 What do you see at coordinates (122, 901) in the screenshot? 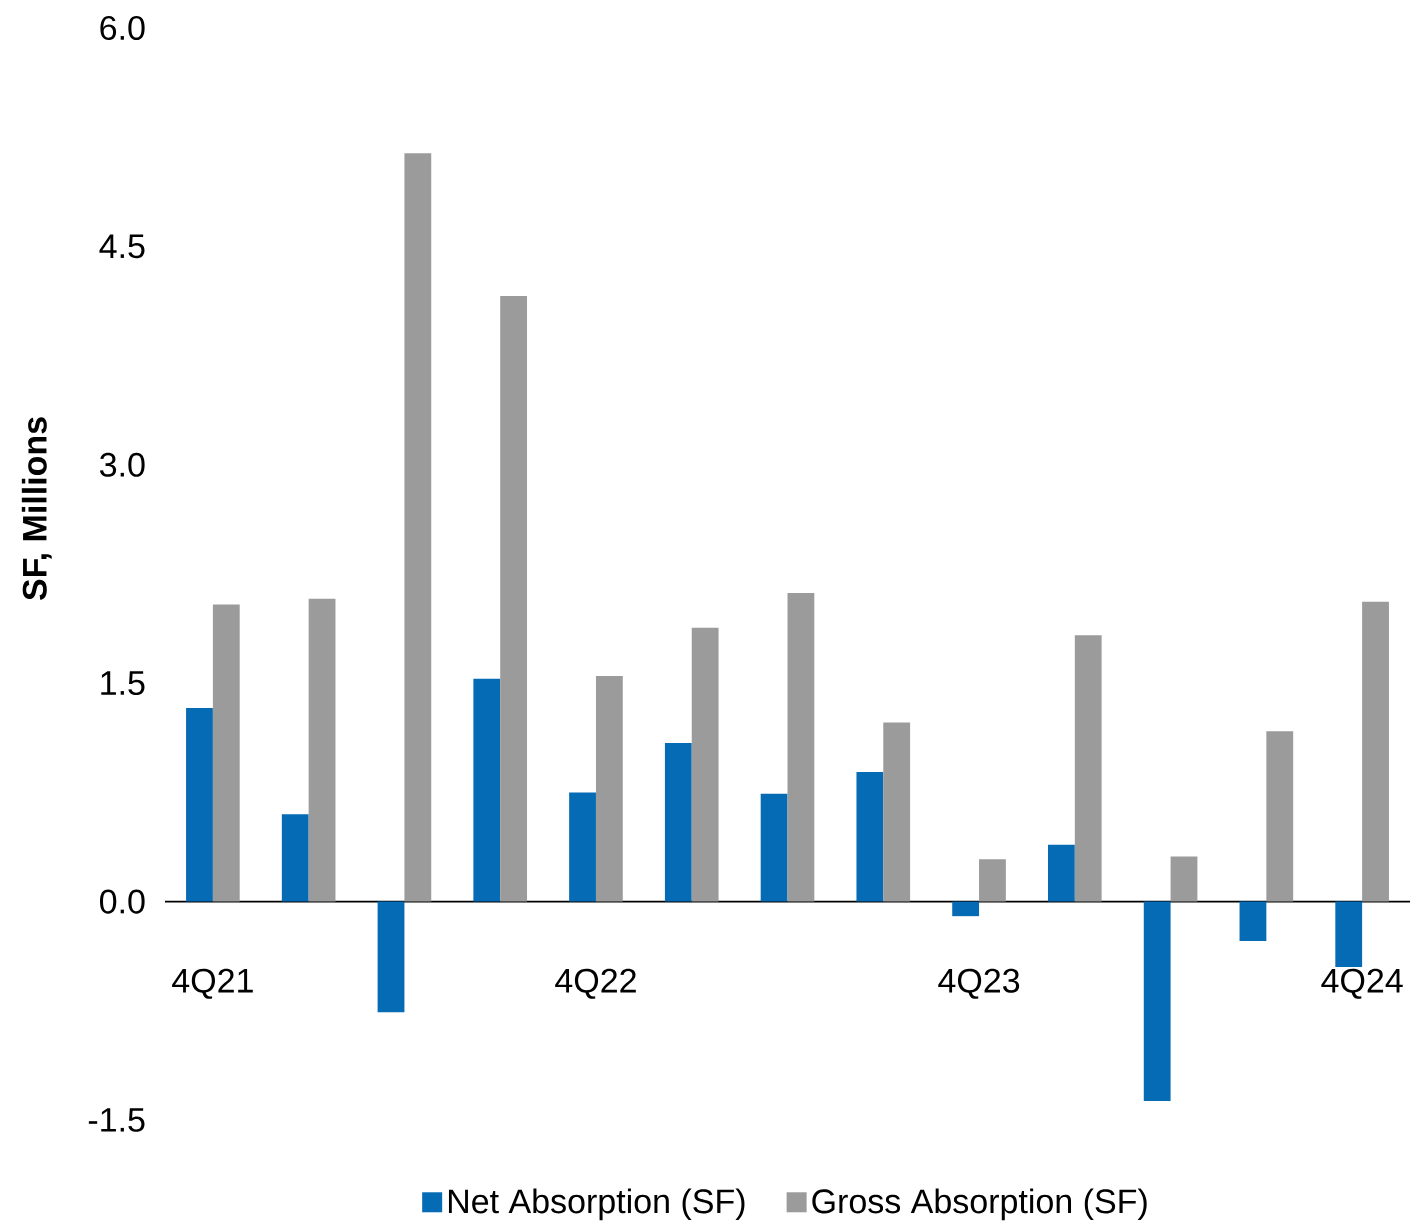
I see `y-tick-label: 0.0` at bounding box center [122, 901].